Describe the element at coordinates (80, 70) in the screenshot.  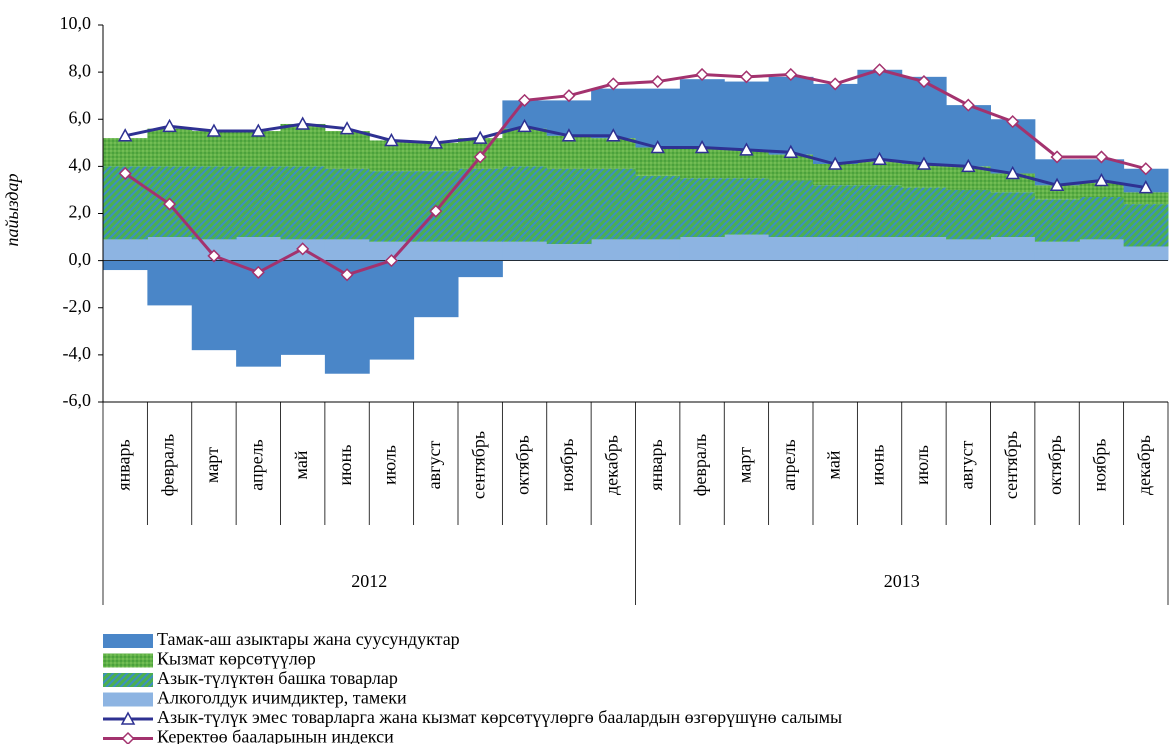
I see `y-tick-label: 8,0` at that location.